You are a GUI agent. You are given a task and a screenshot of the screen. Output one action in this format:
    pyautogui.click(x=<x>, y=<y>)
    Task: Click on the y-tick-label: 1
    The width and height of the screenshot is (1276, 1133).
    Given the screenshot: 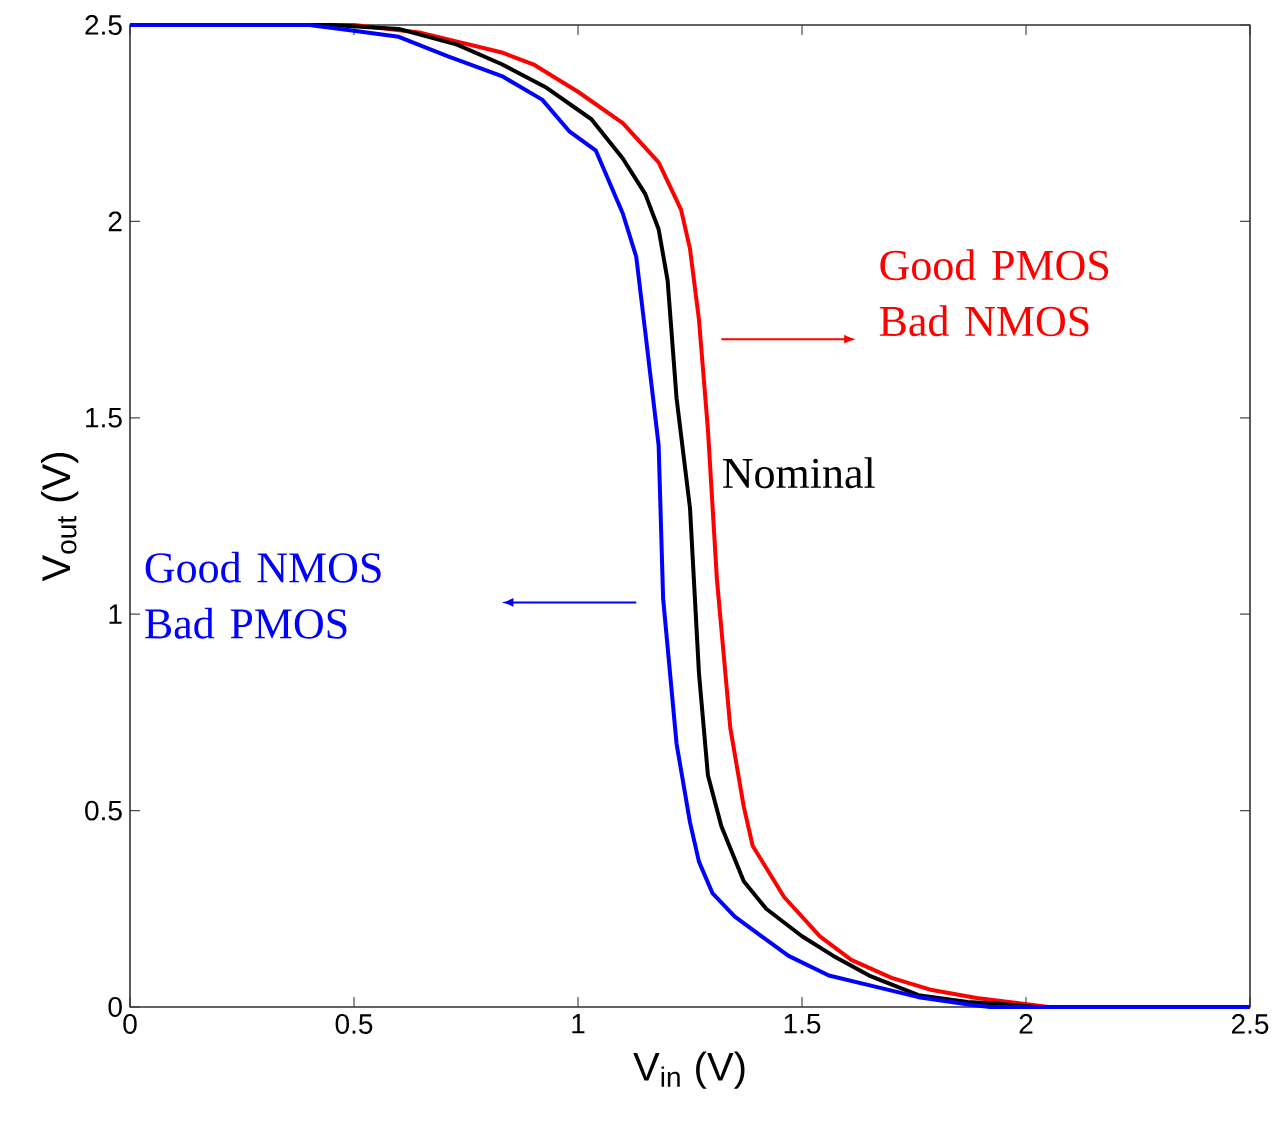 What is the action you would take?
    pyautogui.click(x=115, y=614)
    